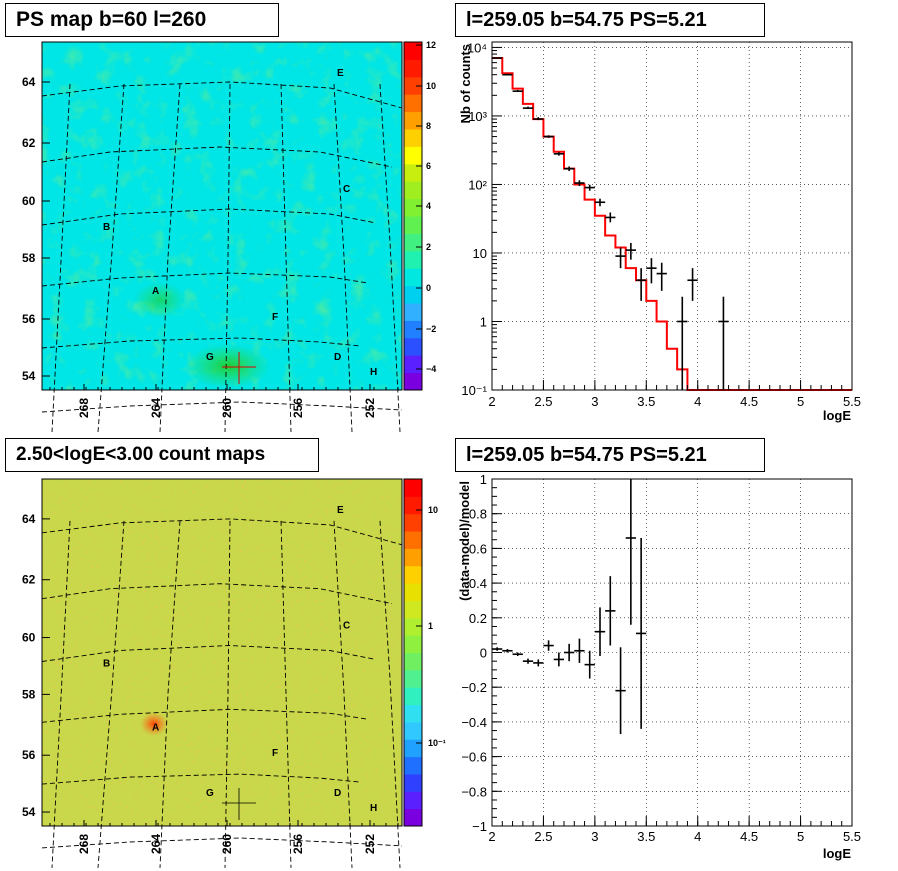  I want to click on ps-colorbar-tick-label: 10, so click(431, 86).